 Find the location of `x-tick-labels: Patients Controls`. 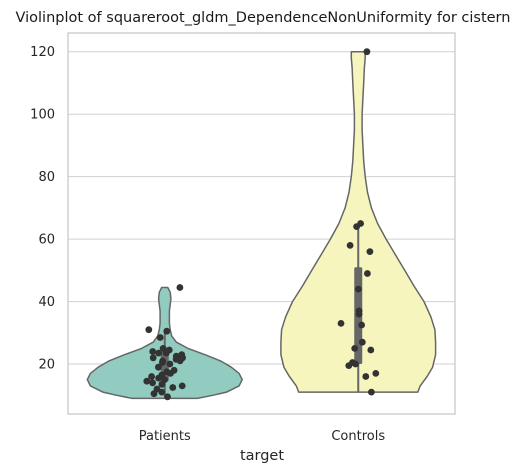

x-tick-labels: Patients Controls is located at coordinates (262, 436).